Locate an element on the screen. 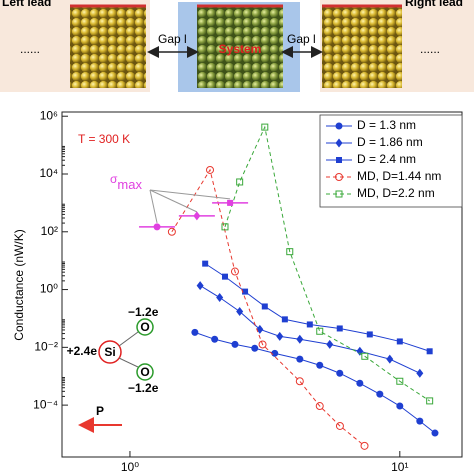 The height and width of the screenshot is (474, 474). annotation: T = 300 K is located at coordinates (104, 139).